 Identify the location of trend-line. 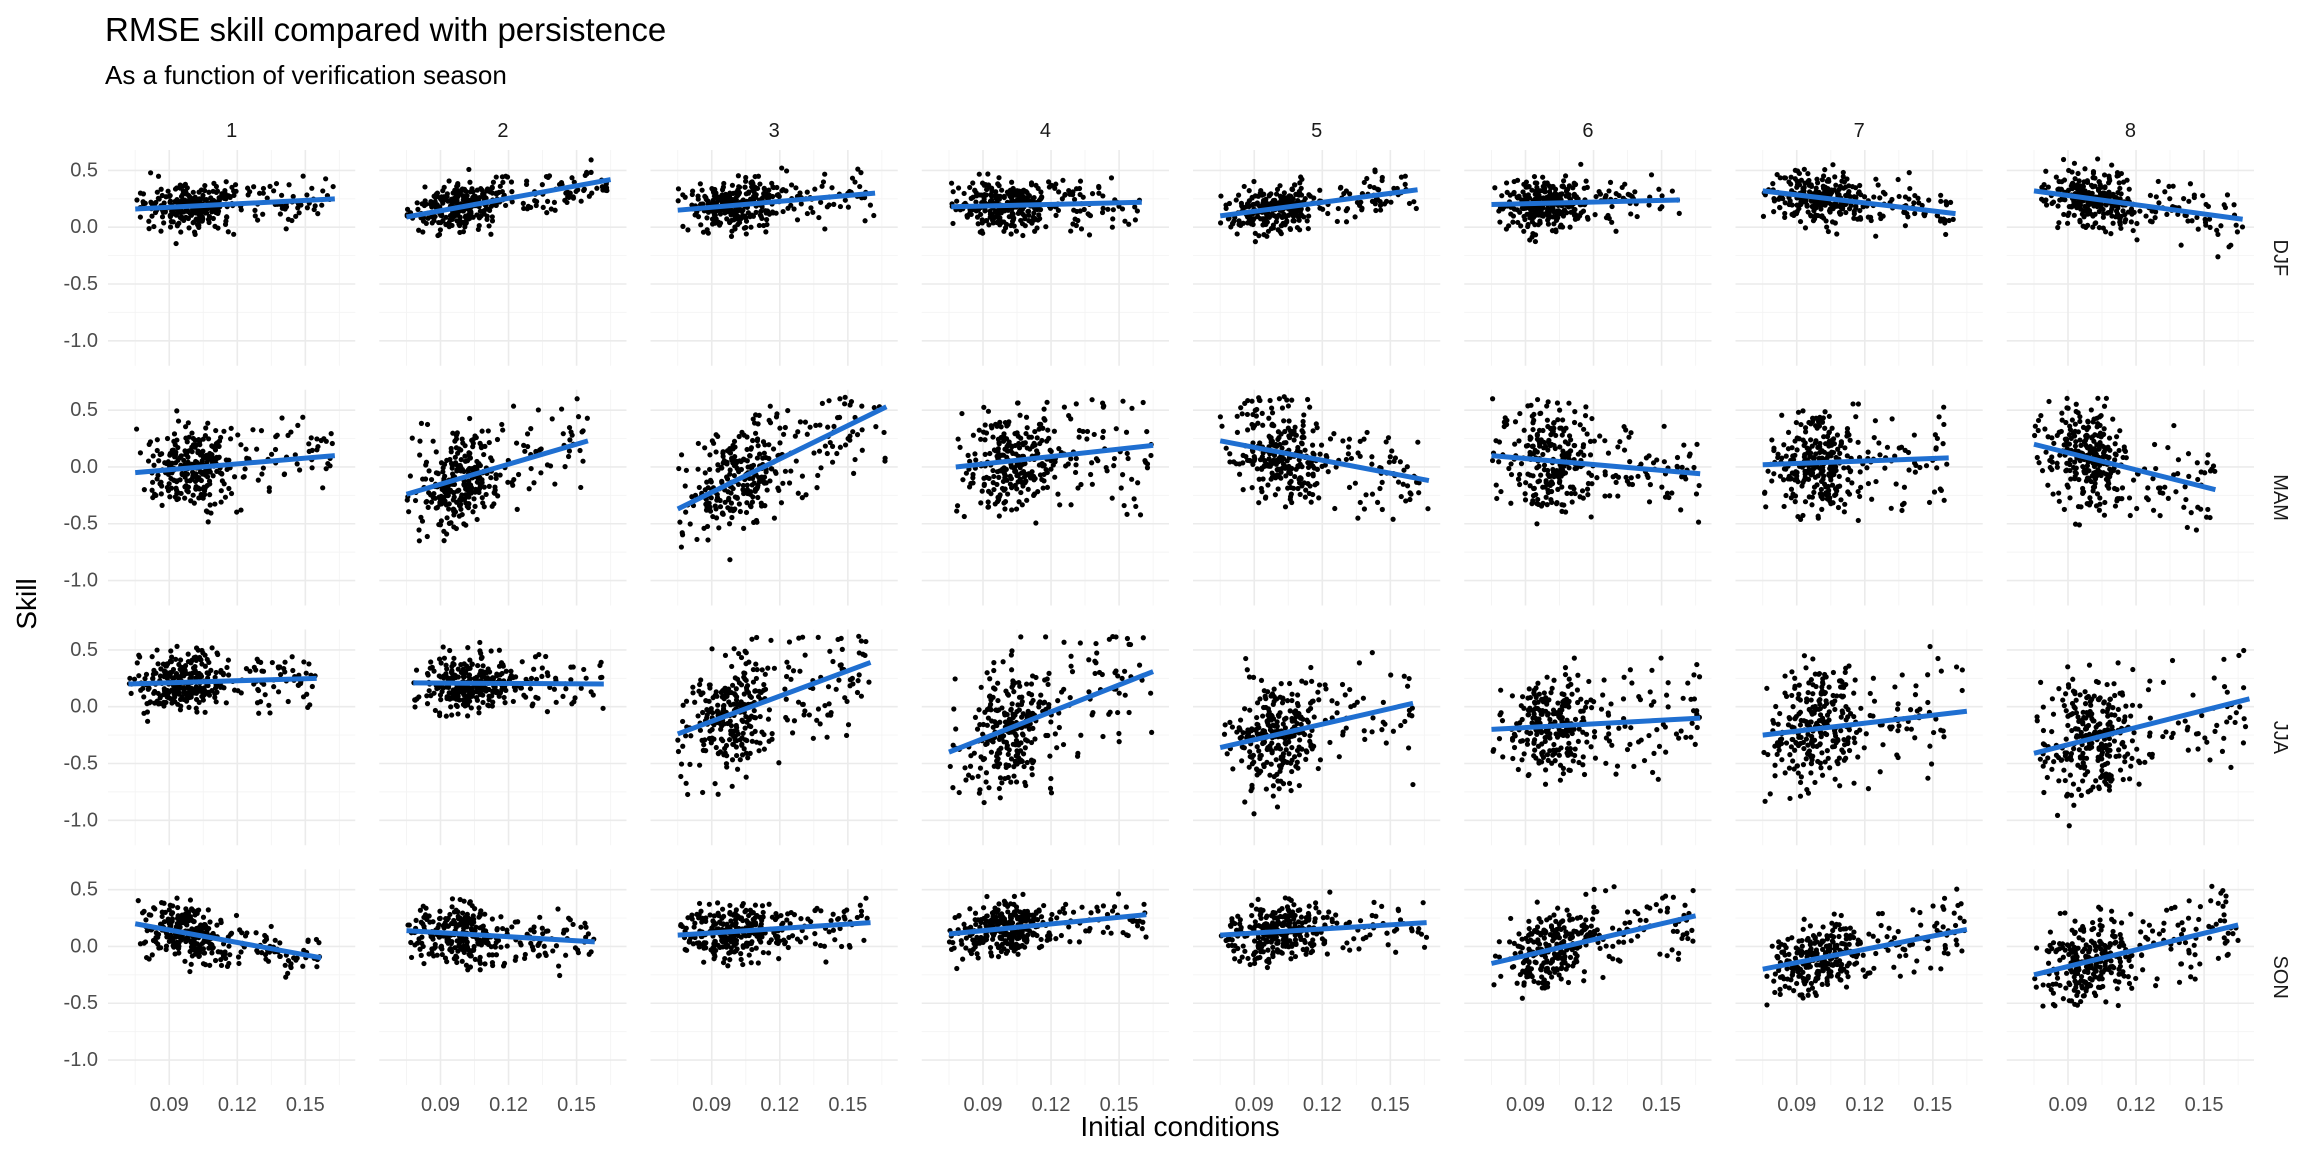
(509, 198).